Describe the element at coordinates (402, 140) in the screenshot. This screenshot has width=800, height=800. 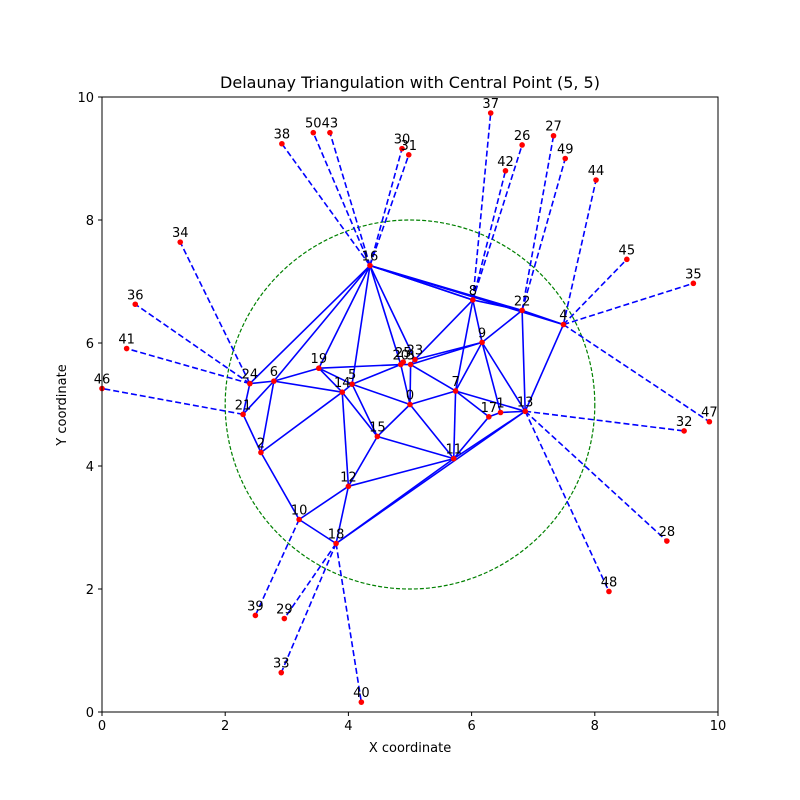
I see `point-label-30: 30` at that location.